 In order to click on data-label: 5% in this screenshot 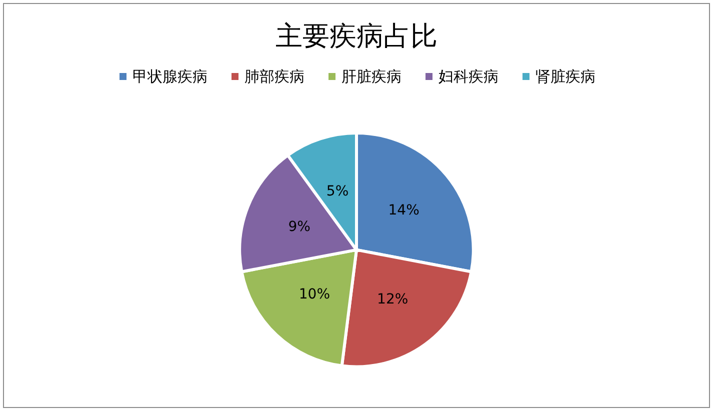, I will do `click(337, 191)`.